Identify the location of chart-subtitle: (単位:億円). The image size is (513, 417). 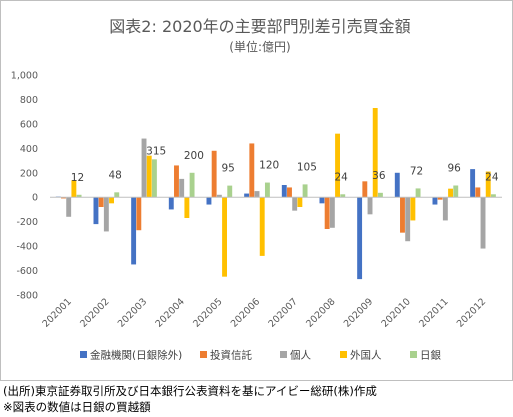
(259, 46).